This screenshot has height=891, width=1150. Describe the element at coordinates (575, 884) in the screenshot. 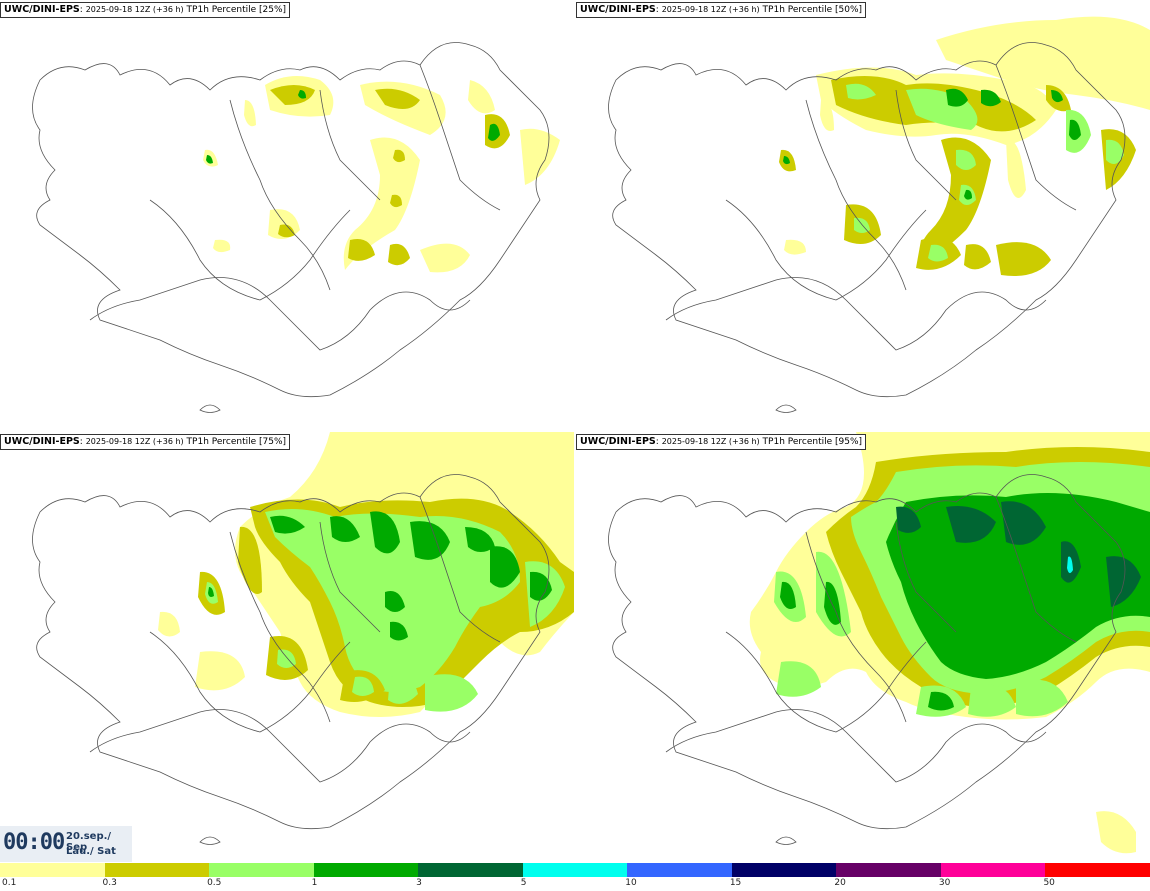

I see `legend-tick-labels: 0.1 0.3 0.5 1 3 5 10 15 20 30 50` at that location.